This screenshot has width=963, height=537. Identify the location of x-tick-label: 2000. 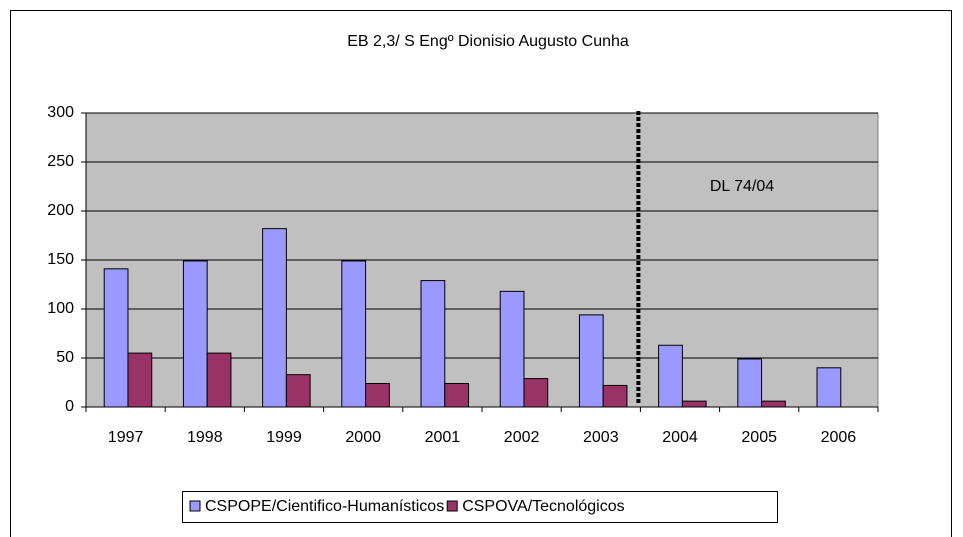
(363, 437).